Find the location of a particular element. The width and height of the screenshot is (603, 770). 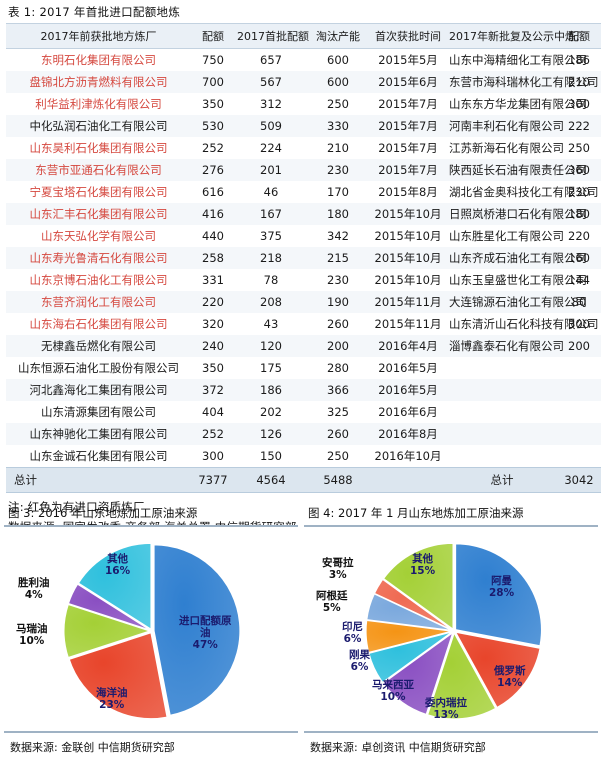

cell-first-batch-quota: 43 is located at coordinates (271, 324).